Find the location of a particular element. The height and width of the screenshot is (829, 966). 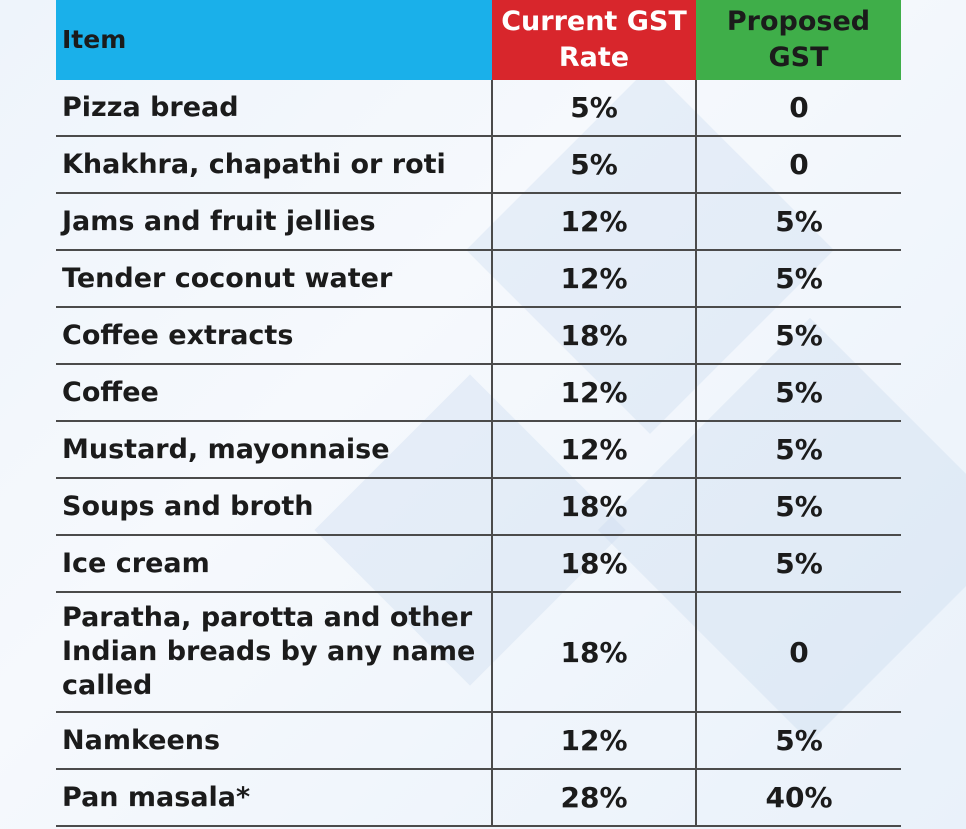

table-row: Tender coconut water 12% 5% is located at coordinates (478, 279).